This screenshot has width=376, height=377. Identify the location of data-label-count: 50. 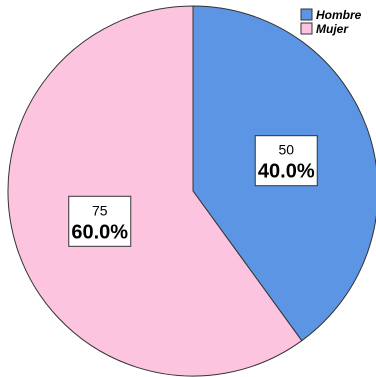
(286, 150).